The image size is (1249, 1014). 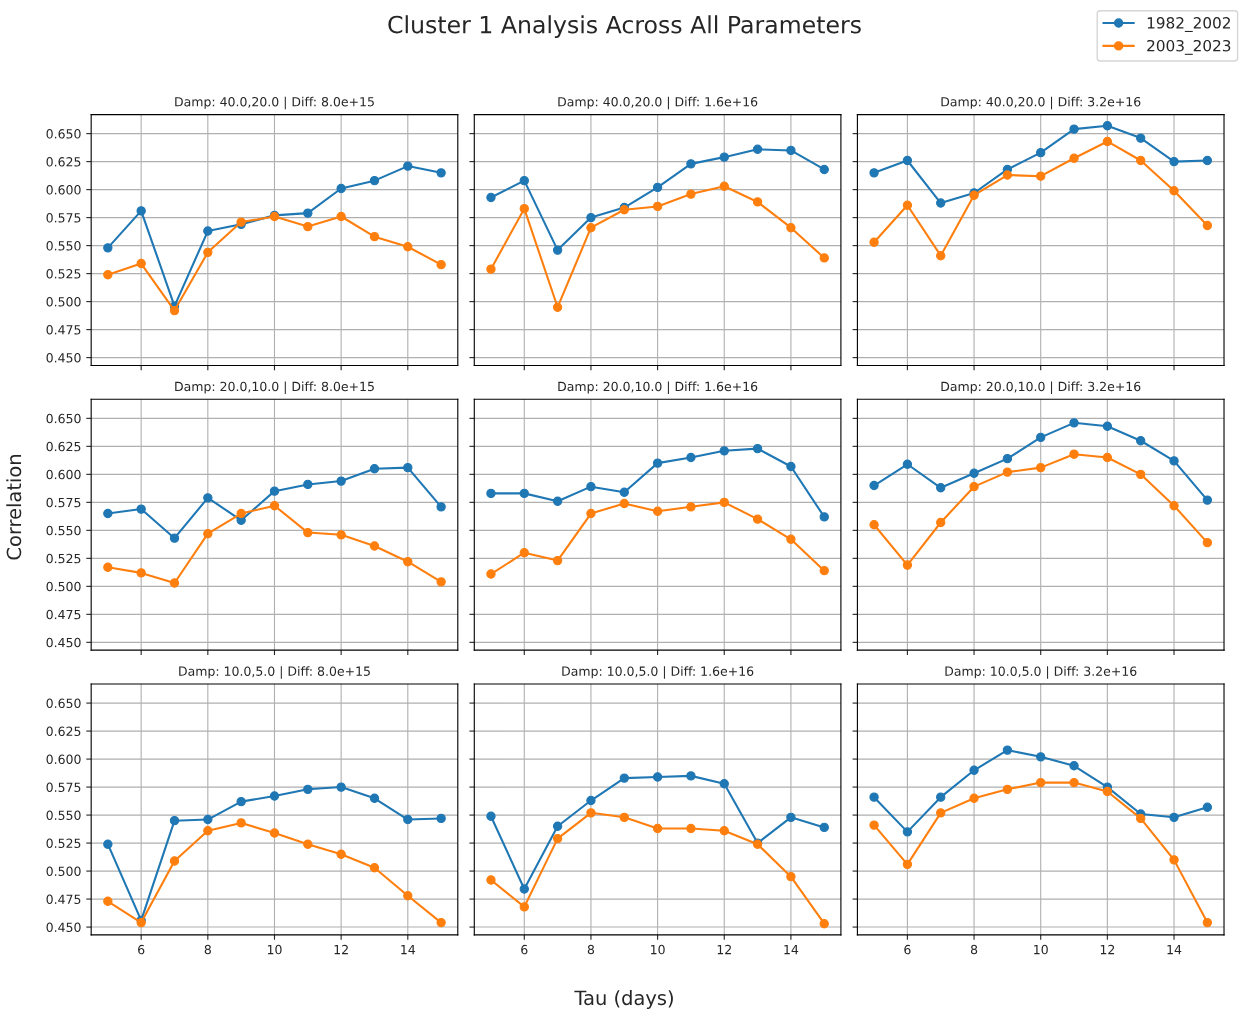 What do you see at coordinates (724, 949) in the screenshot?
I see `x-tick-label: 12` at bounding box center [724, 949].